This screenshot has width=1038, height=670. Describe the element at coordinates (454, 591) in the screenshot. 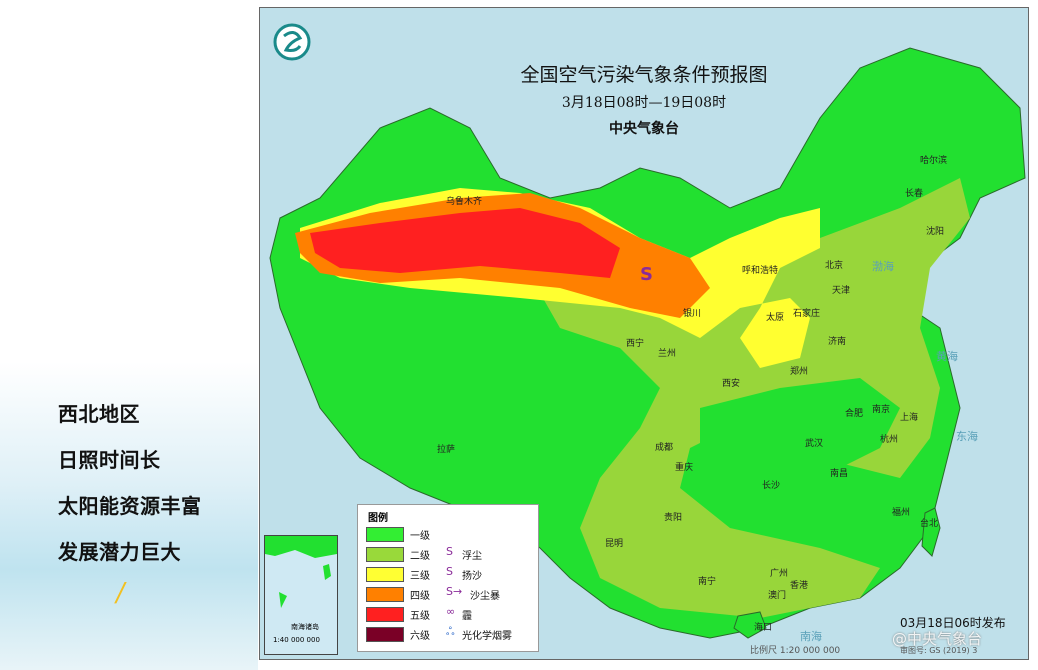

I see `sandstorm-icon: S→` at that location.